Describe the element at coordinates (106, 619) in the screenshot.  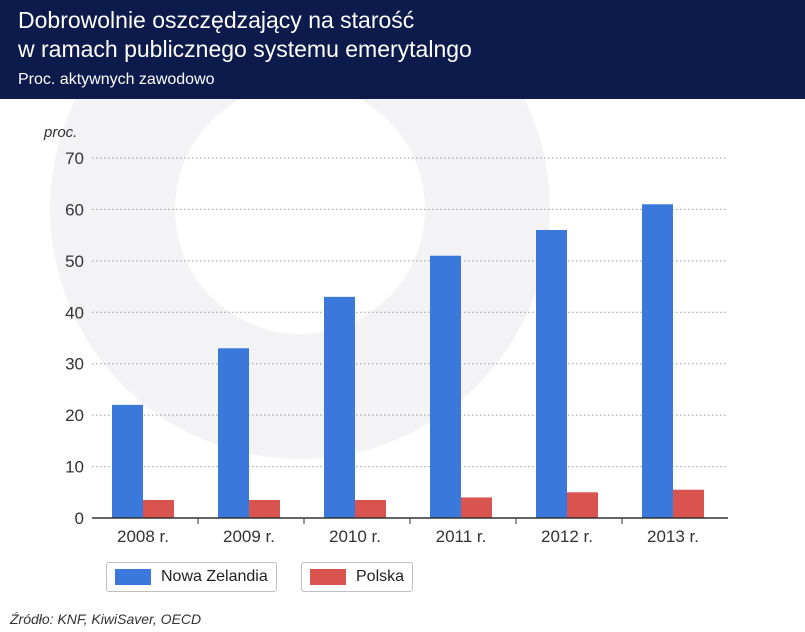
I see `source-note: Źródło: KNF, KiwiSaver, OECD` at that location.